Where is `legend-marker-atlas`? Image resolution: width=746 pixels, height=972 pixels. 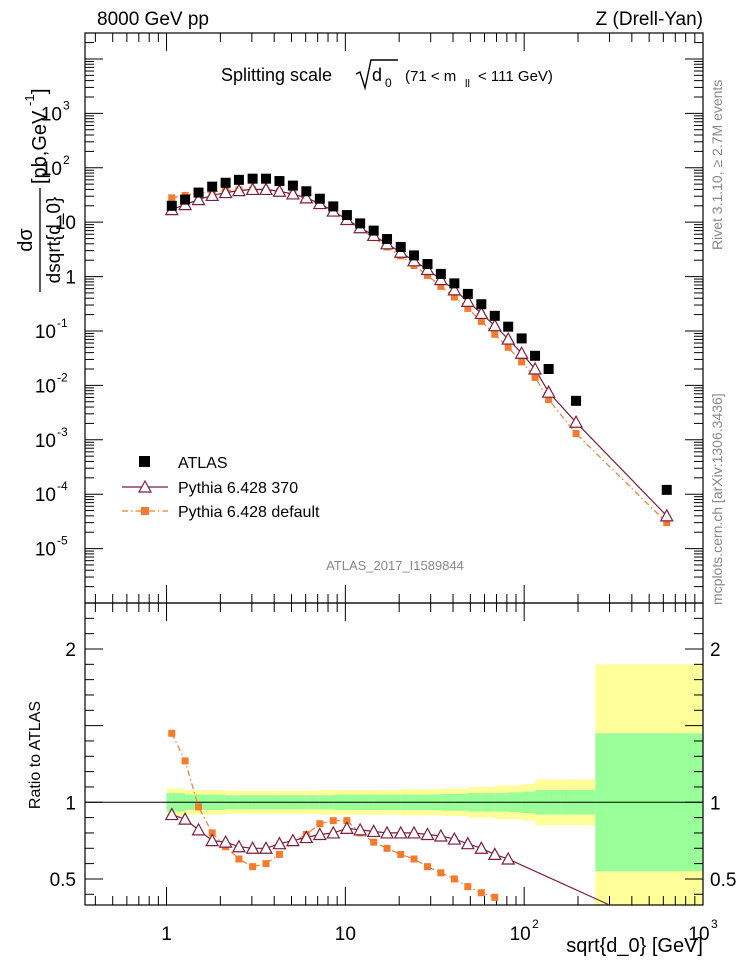 legend-marker-atlas is located at coordinates (144, 461).